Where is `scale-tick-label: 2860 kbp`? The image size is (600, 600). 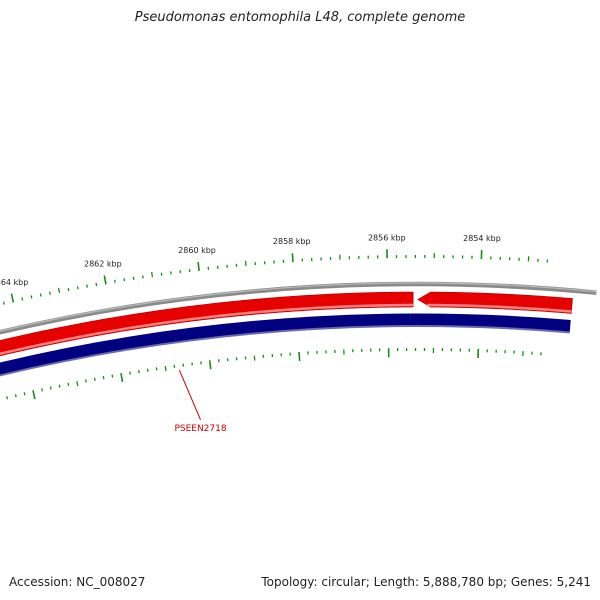
scale-tick-label: 2860 kbp is located at coordinates (197, 250).